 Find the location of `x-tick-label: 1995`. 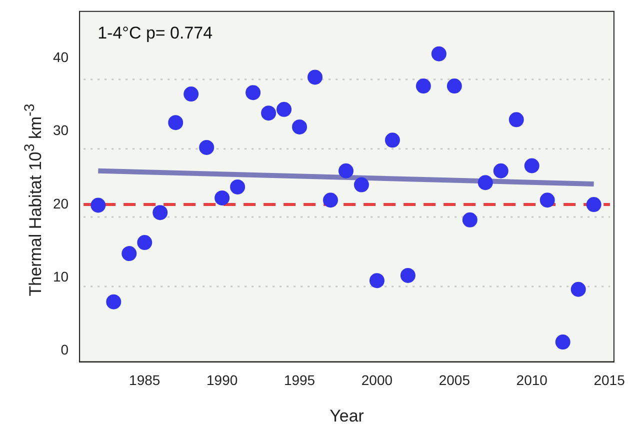

x-tick-label: 1995 is located at coordinates (300, 380).